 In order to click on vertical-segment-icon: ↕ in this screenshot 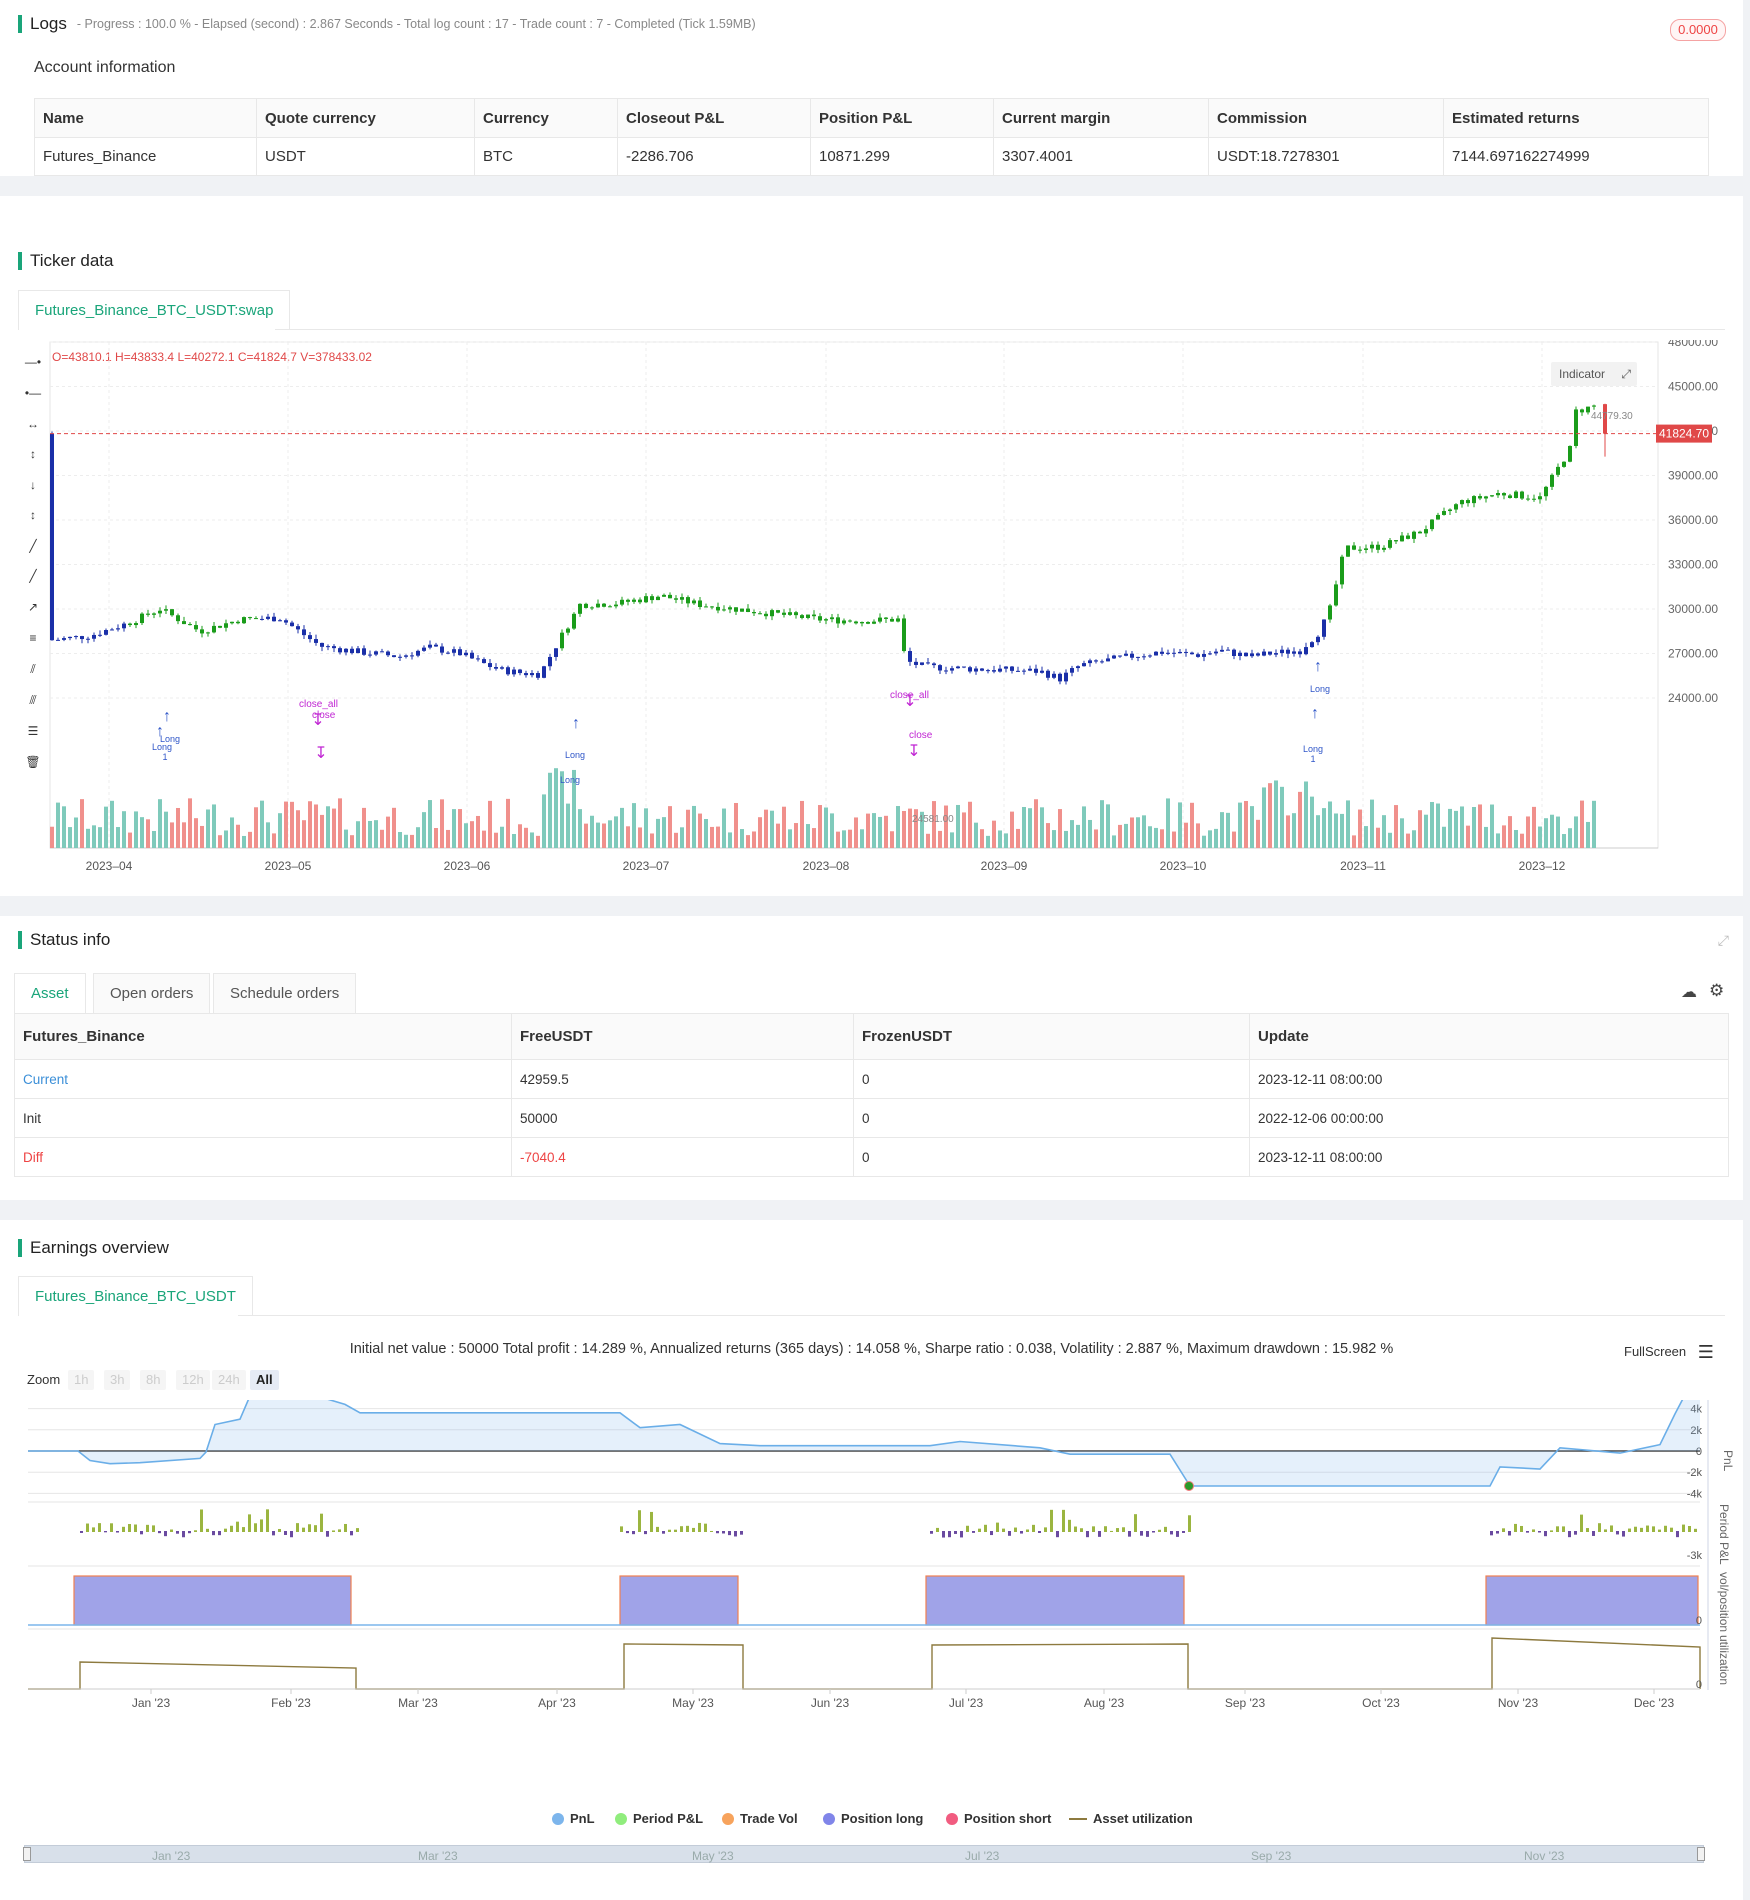, I will do `click(33, 515)`.